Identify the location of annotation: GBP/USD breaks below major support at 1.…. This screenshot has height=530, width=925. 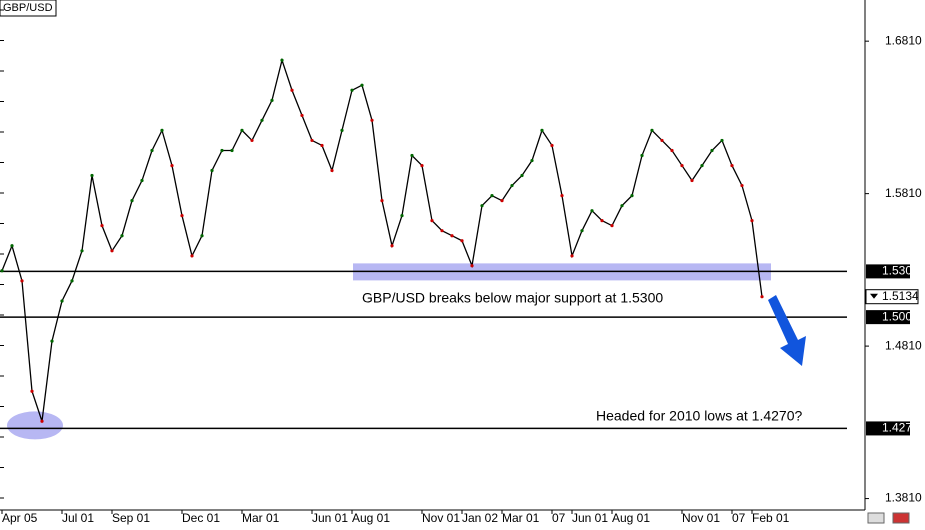
(512, 298).